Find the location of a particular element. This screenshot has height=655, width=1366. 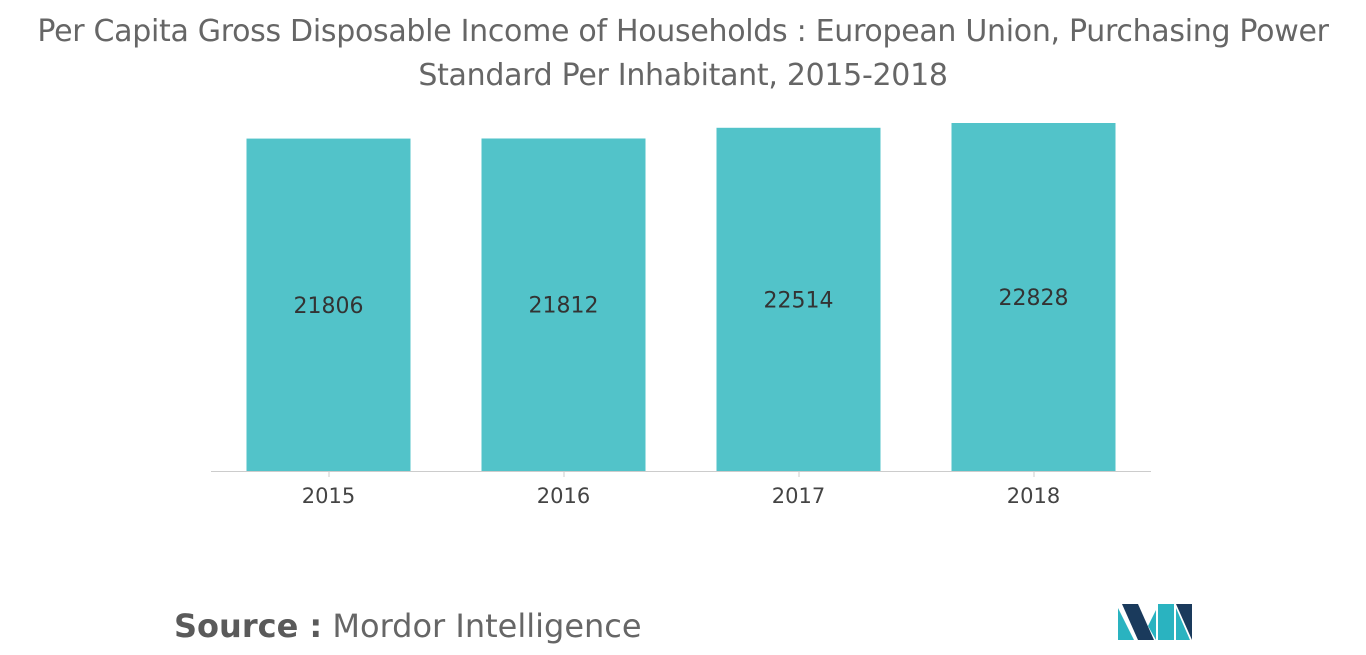

data-label-2016: 21812 is located at coordinates (564, 306).